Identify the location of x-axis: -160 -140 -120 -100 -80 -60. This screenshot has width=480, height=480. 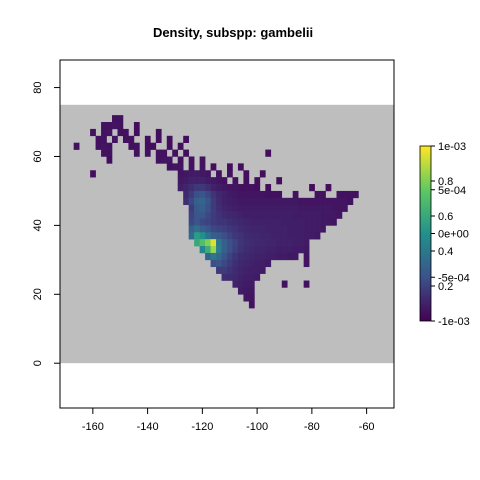
(228, 420).